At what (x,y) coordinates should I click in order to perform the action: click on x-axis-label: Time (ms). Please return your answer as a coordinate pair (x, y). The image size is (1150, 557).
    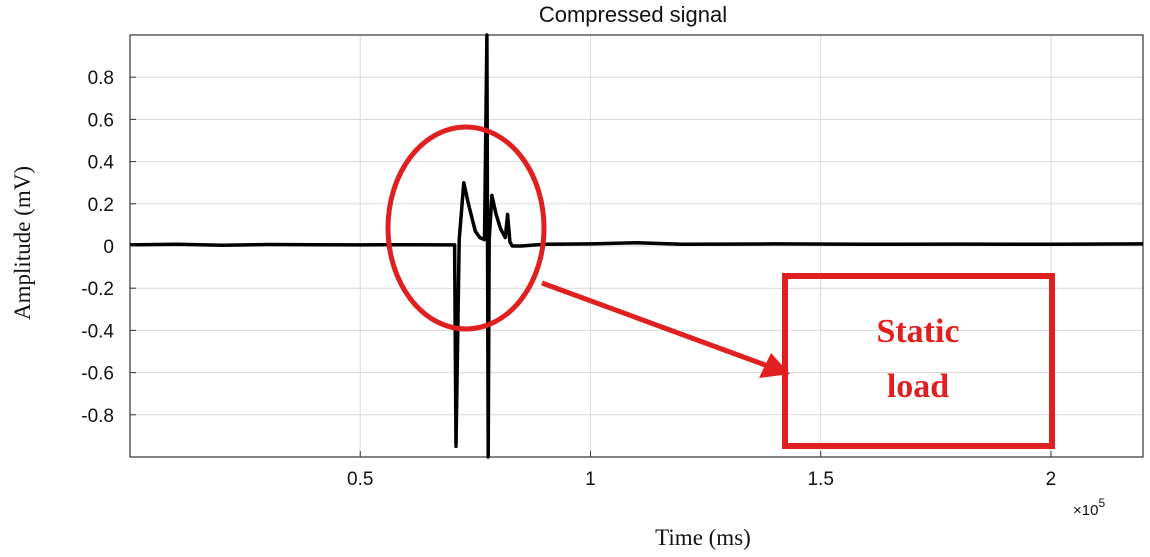
    Looking at the image, I should click on (703, 537).